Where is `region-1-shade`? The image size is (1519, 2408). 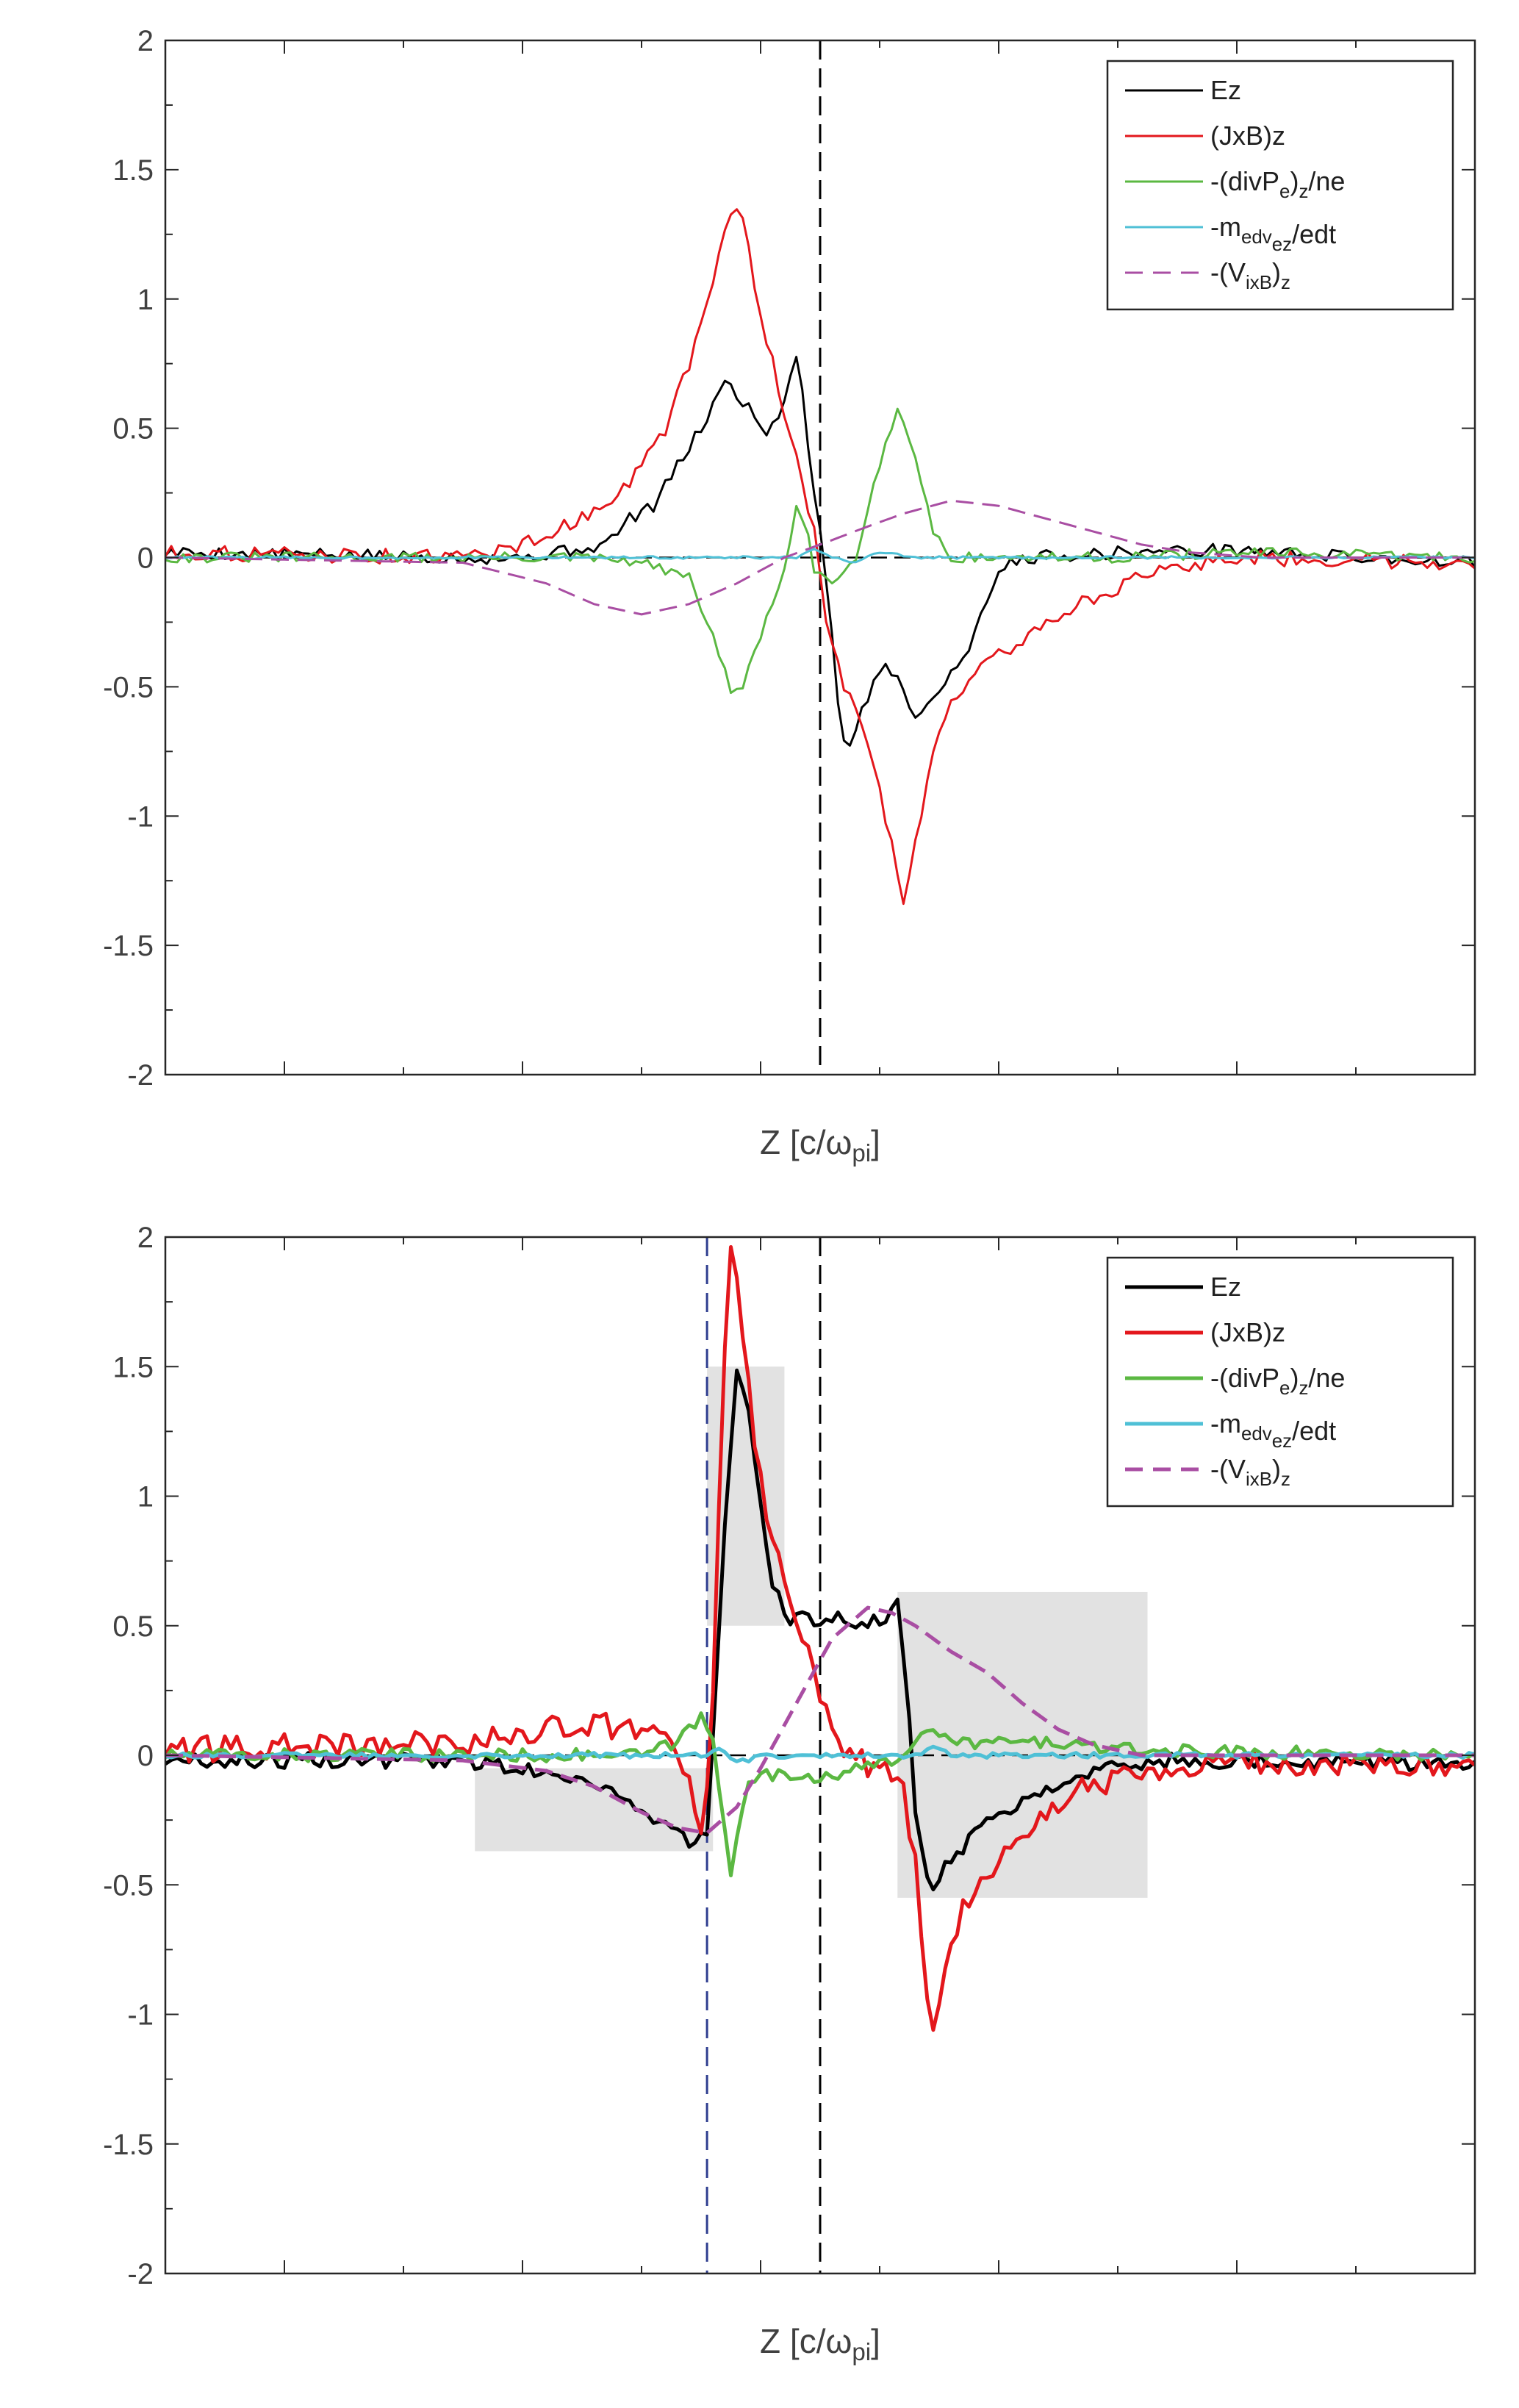
region-1-shade is located at coordinates (594, 1810).